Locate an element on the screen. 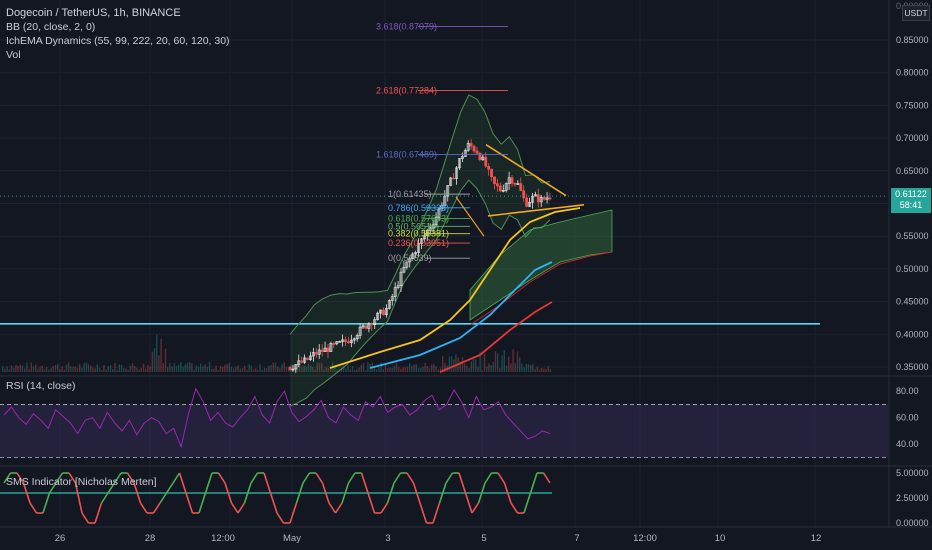 This screenshot has height=550, width=932. rsi-pane-title: RSI (14, close) is located at coordinates (41, 386).